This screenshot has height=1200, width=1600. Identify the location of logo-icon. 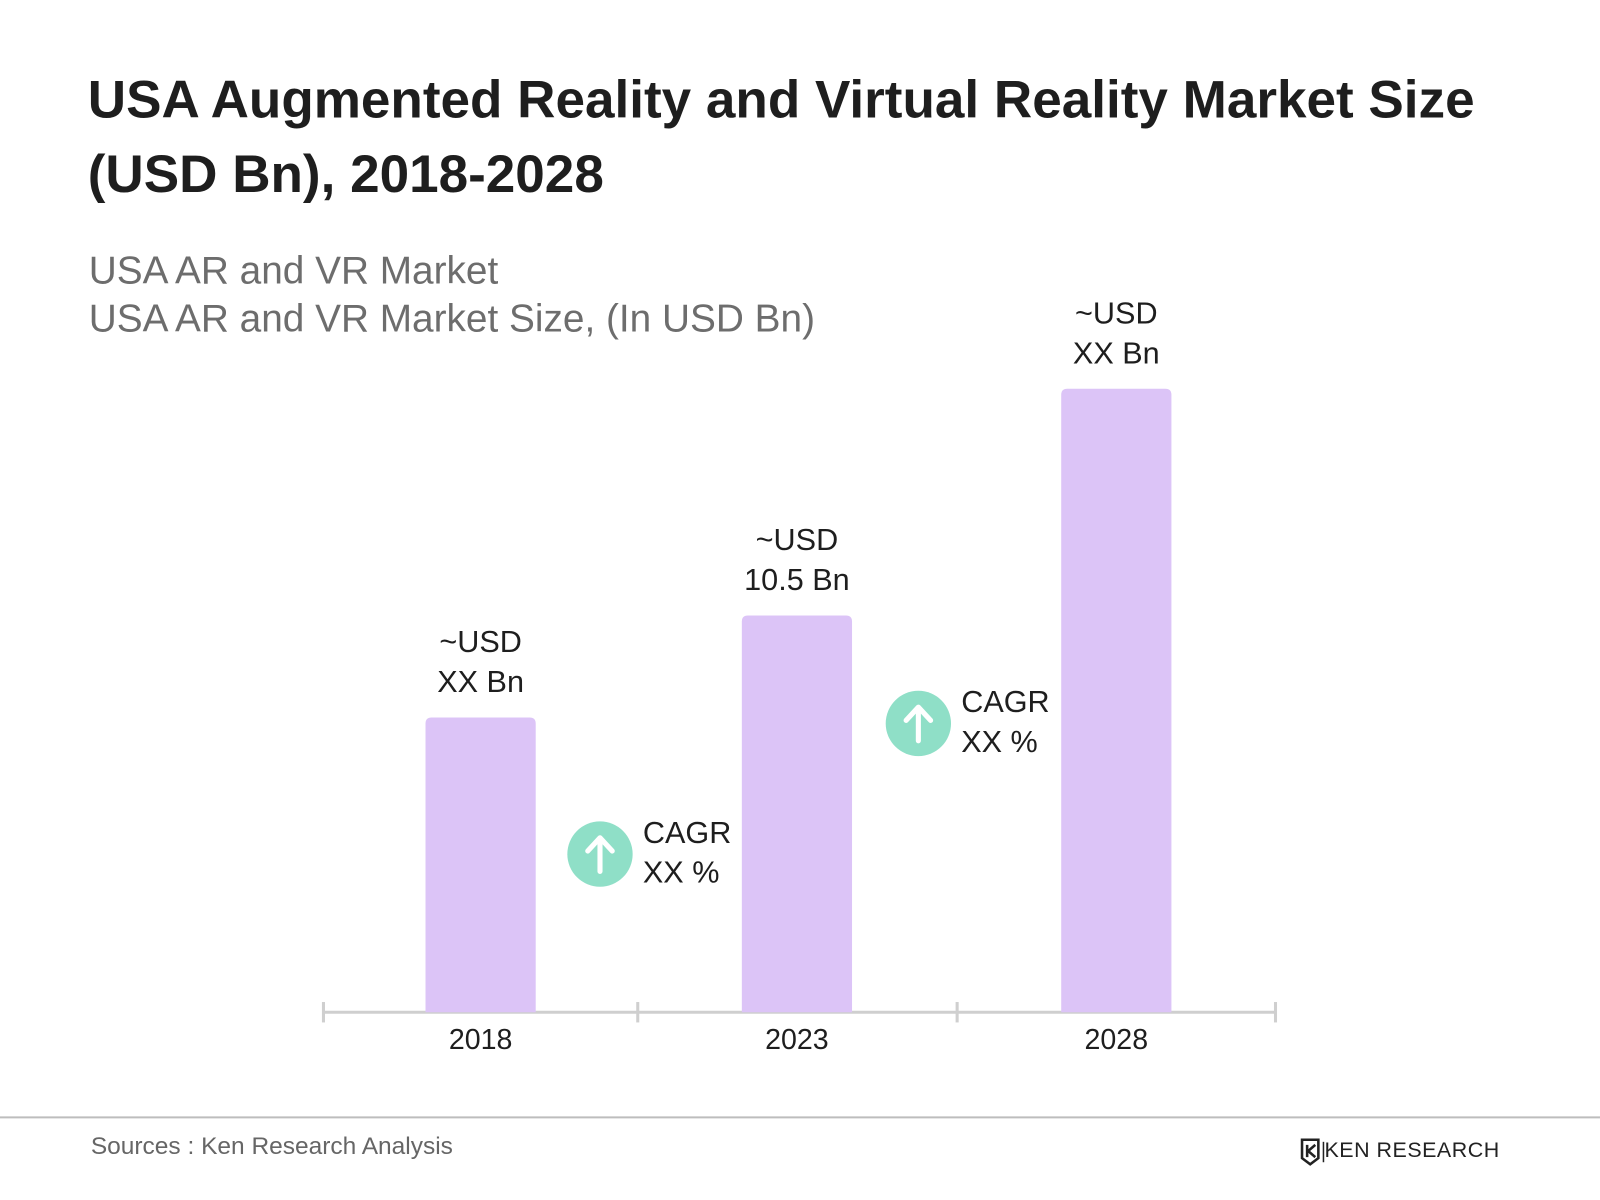
(1312, 1152).